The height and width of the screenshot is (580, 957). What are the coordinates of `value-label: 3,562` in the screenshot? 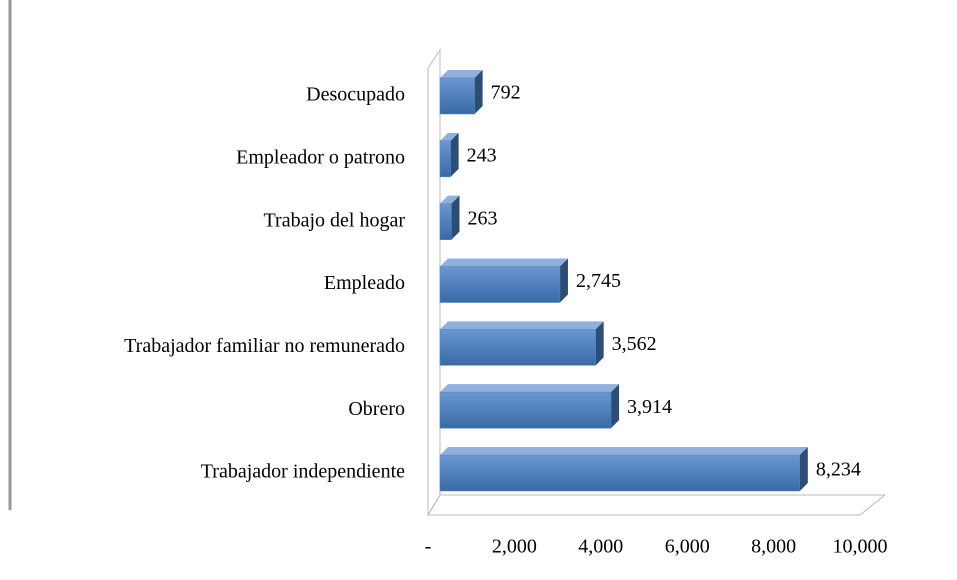 It's located at (634, 344).